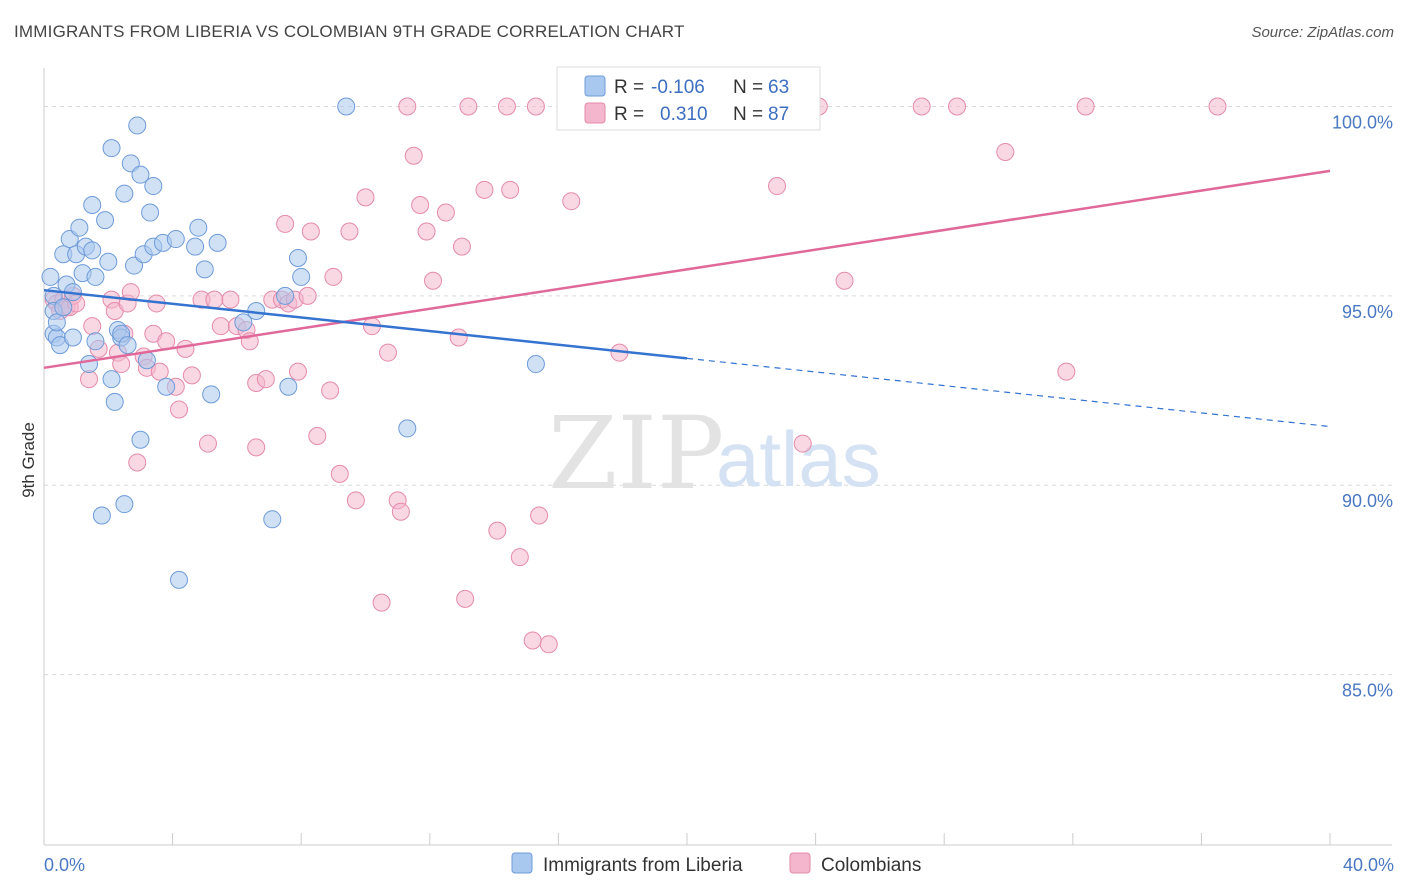 Image resolution: width=1406 pixels, height=892 pixels. What do you see at coordinates (778, 87) in the screenshot?
I see `legend-n-value-liberia: 63` at bounding box center [778, 87].